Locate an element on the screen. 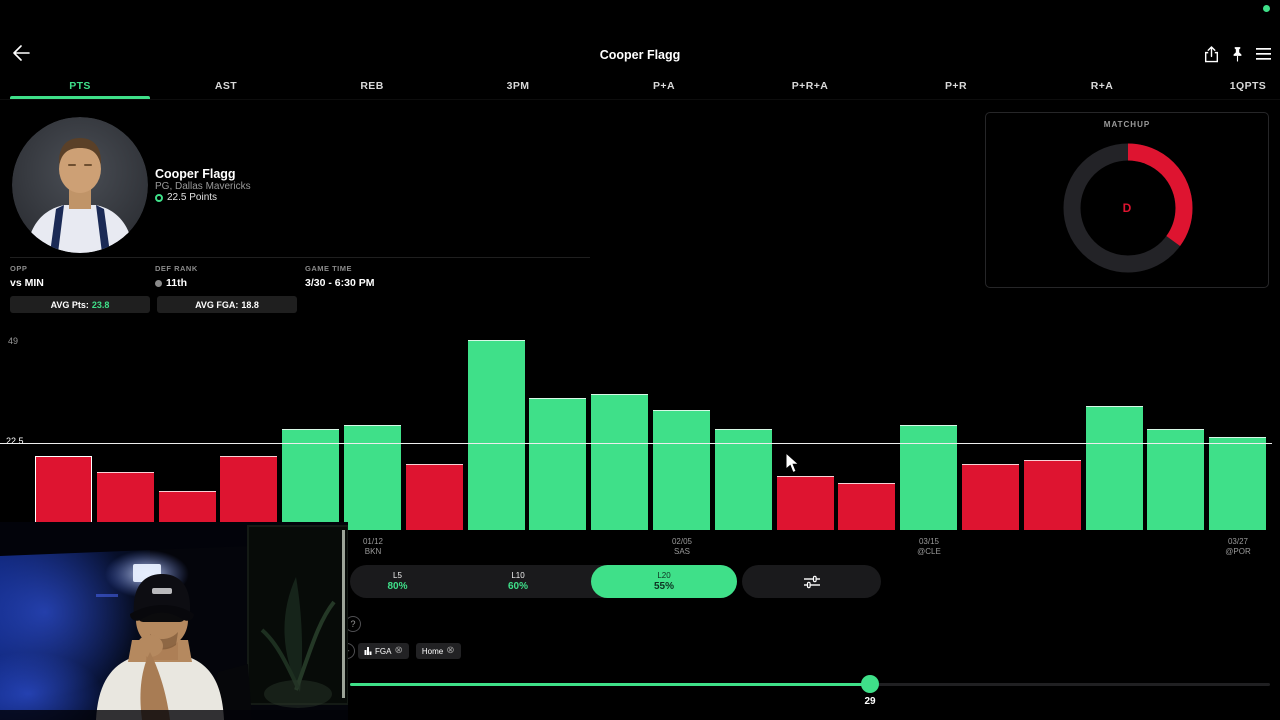 The width and height of the screenshot is (1280, 720). tab-label: AST is located at coordinates (226, 85).